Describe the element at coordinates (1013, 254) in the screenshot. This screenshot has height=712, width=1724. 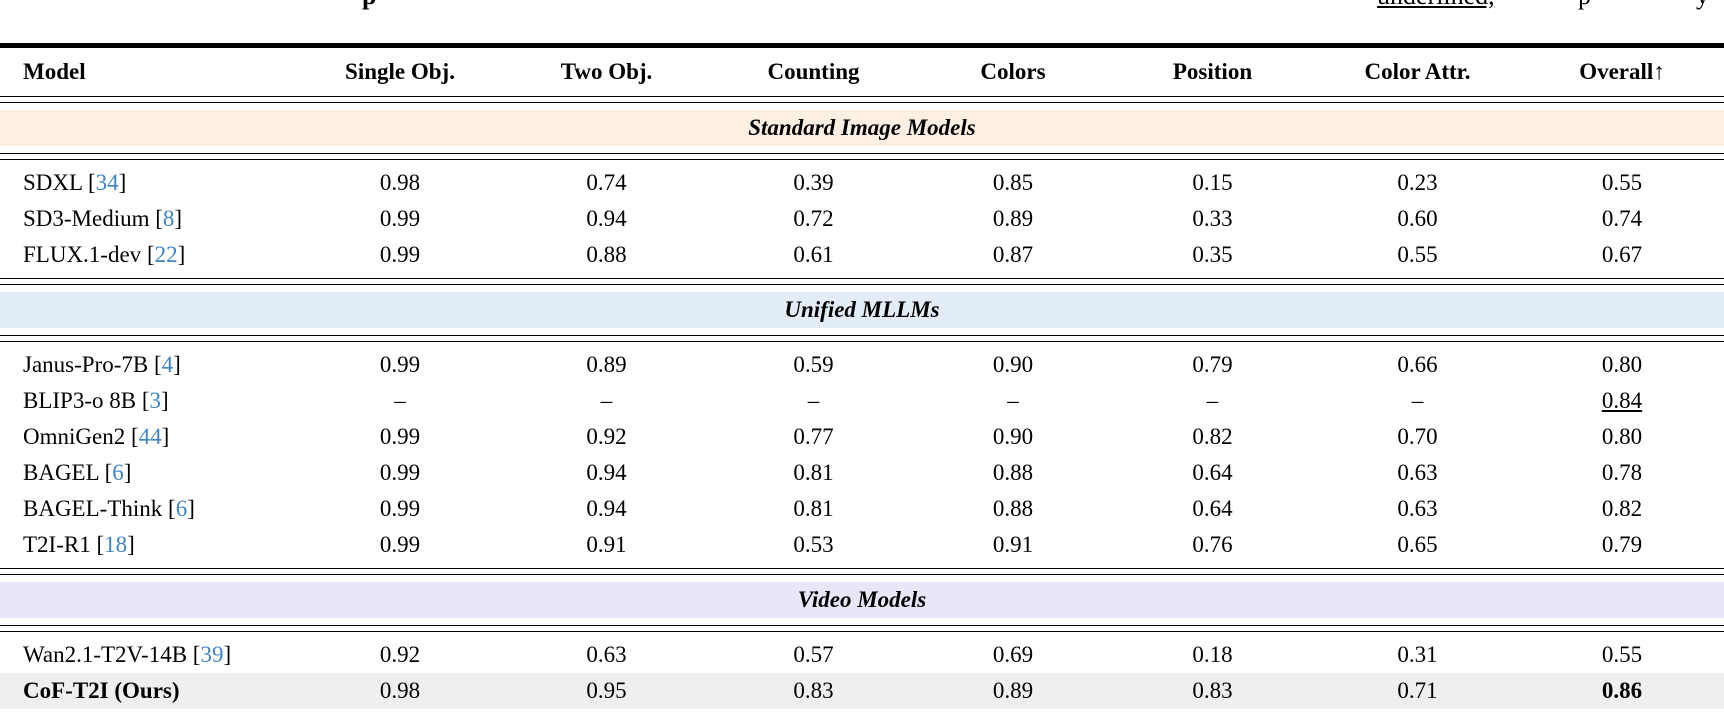
I see `cell-value: 0.87` at that location.